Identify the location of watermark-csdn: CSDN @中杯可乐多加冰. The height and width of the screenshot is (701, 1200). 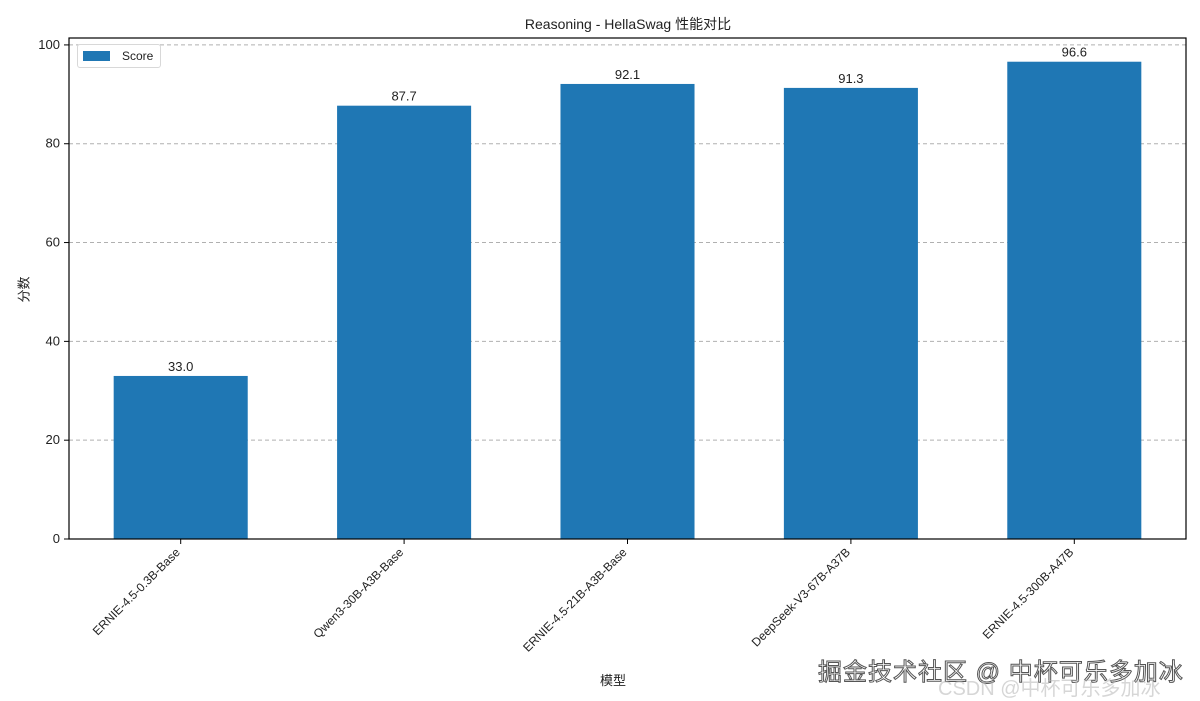
(1049, 689).